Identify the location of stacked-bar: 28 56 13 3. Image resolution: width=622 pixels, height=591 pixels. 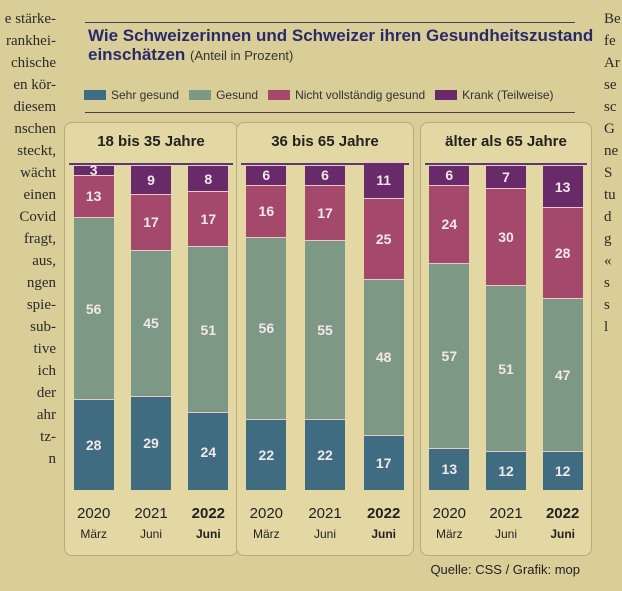
(93, 326).